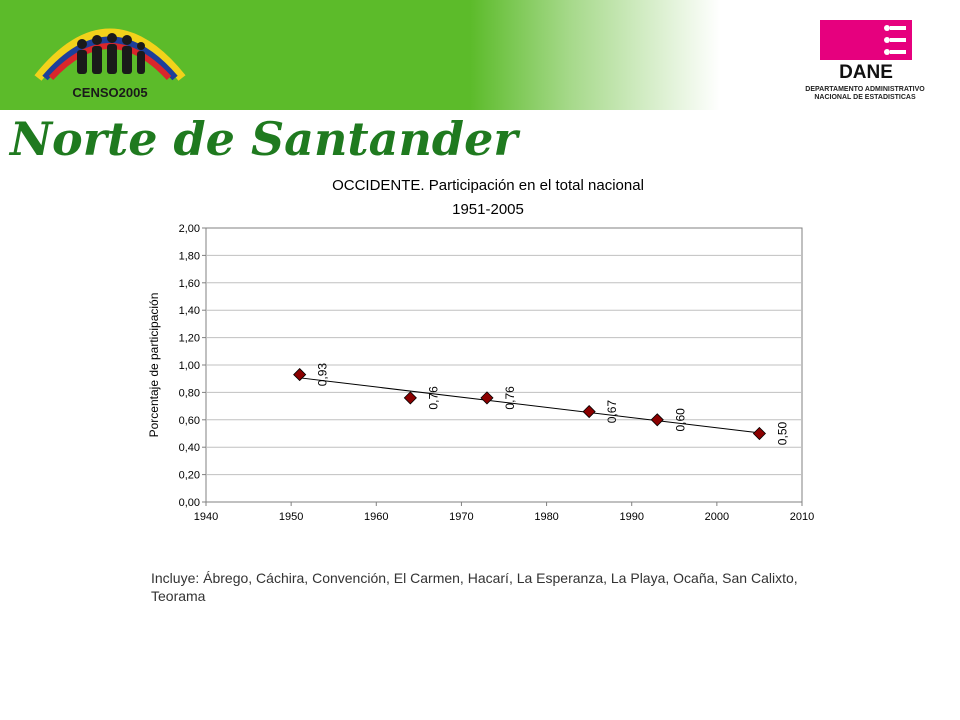  I want to click on chart-subtitle: 1951-2005, so click(488, 209).